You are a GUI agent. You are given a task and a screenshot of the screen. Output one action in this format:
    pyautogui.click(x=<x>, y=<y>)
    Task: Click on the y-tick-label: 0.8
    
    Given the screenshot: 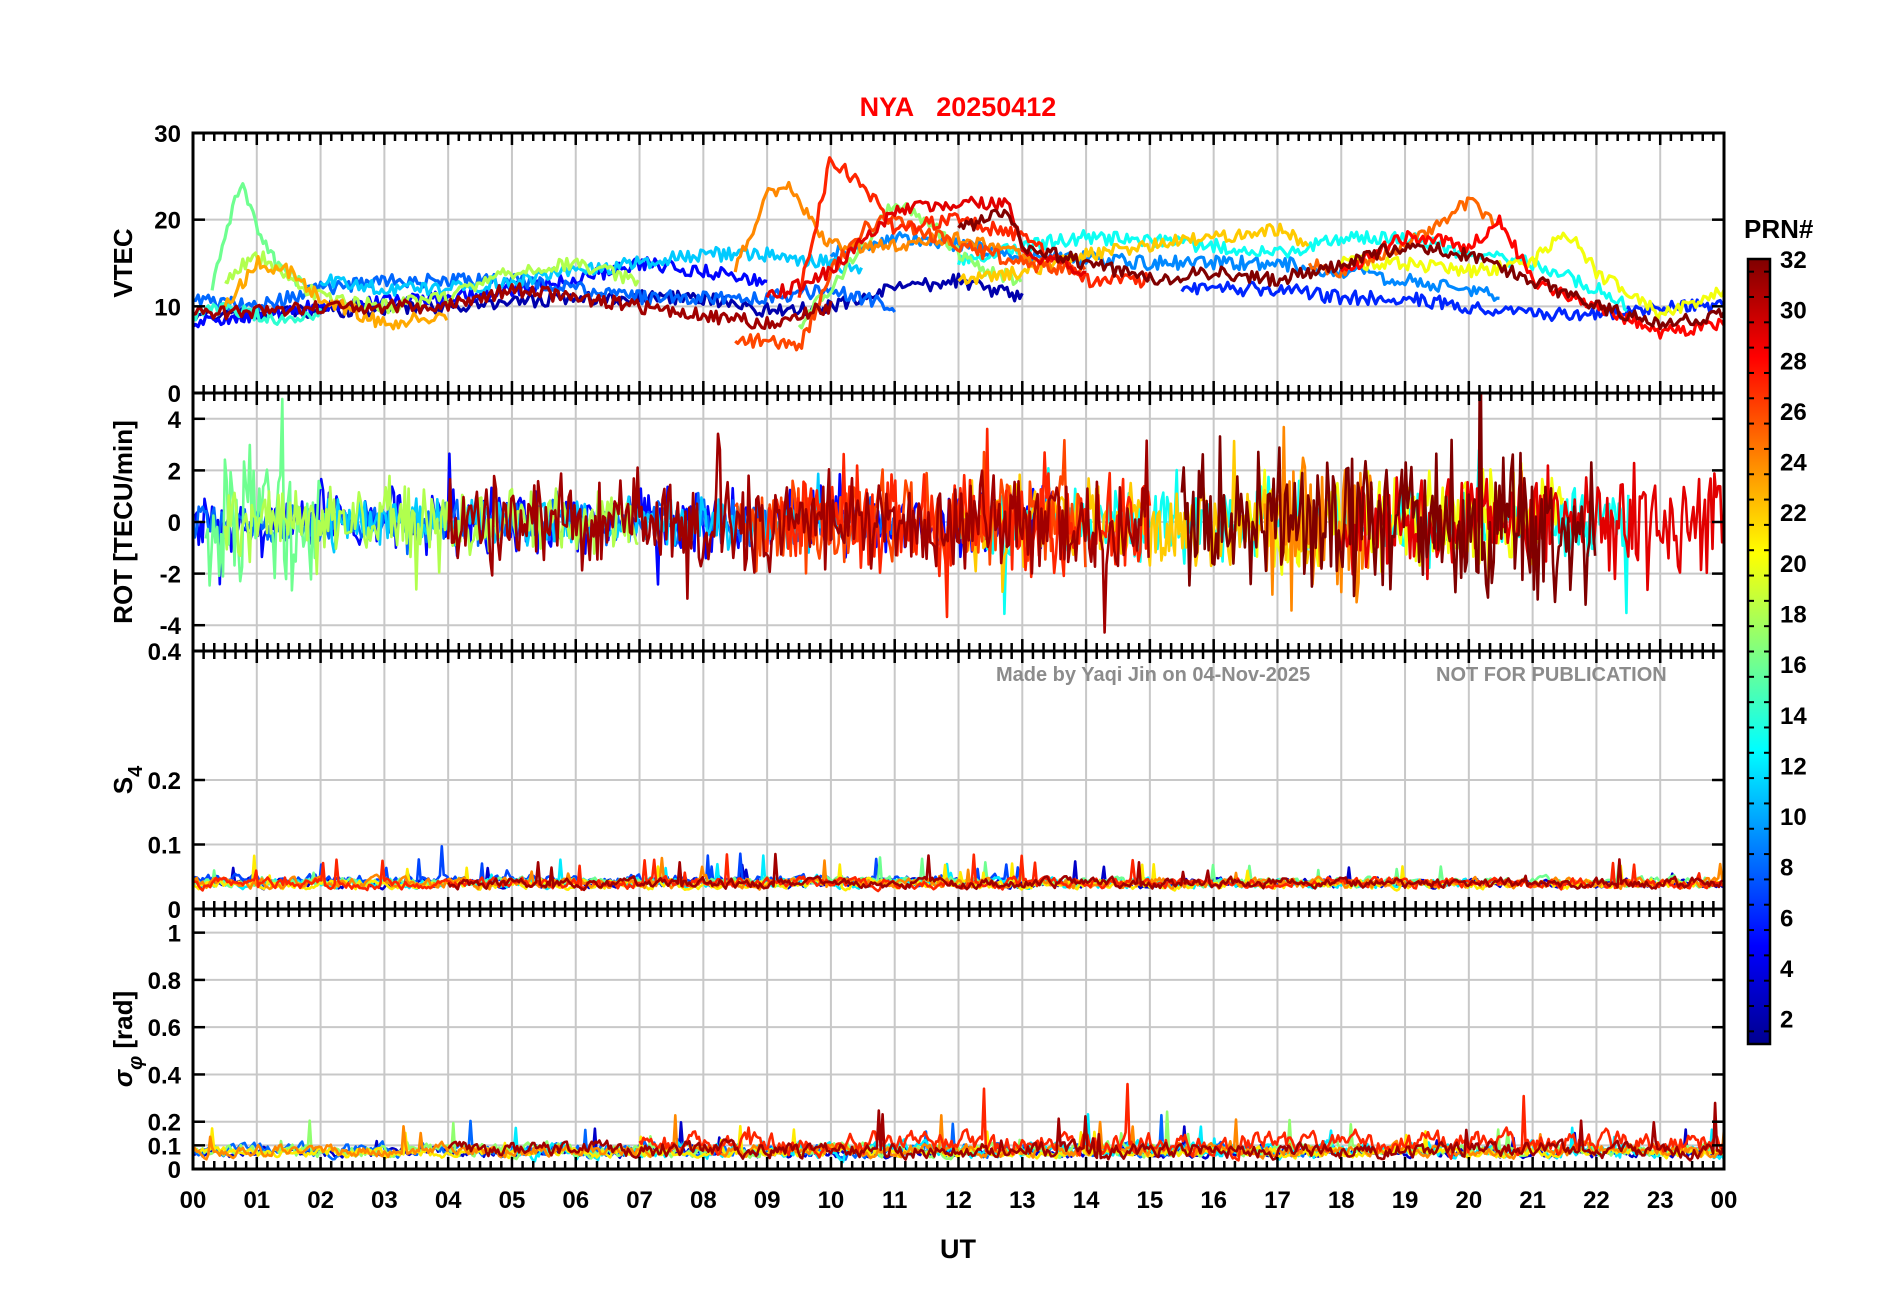 What is the action you would take?
    pyautogui.click(x=164, y=981)
    